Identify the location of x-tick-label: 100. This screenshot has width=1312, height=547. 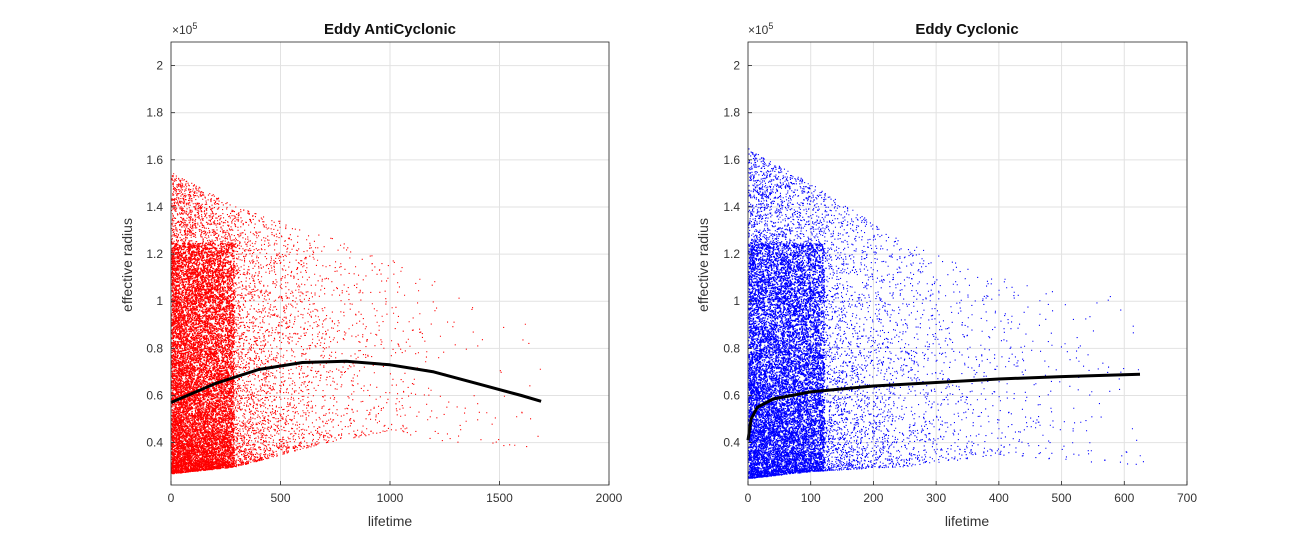
(811, 498).